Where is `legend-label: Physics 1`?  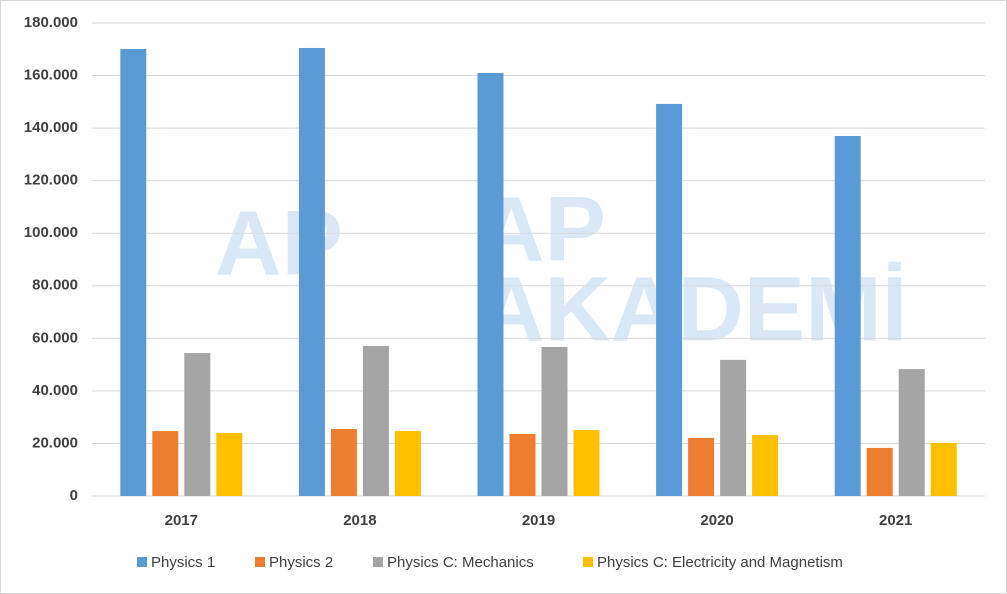
legend-label: Physics 1 is located at coordinates (183, 562).